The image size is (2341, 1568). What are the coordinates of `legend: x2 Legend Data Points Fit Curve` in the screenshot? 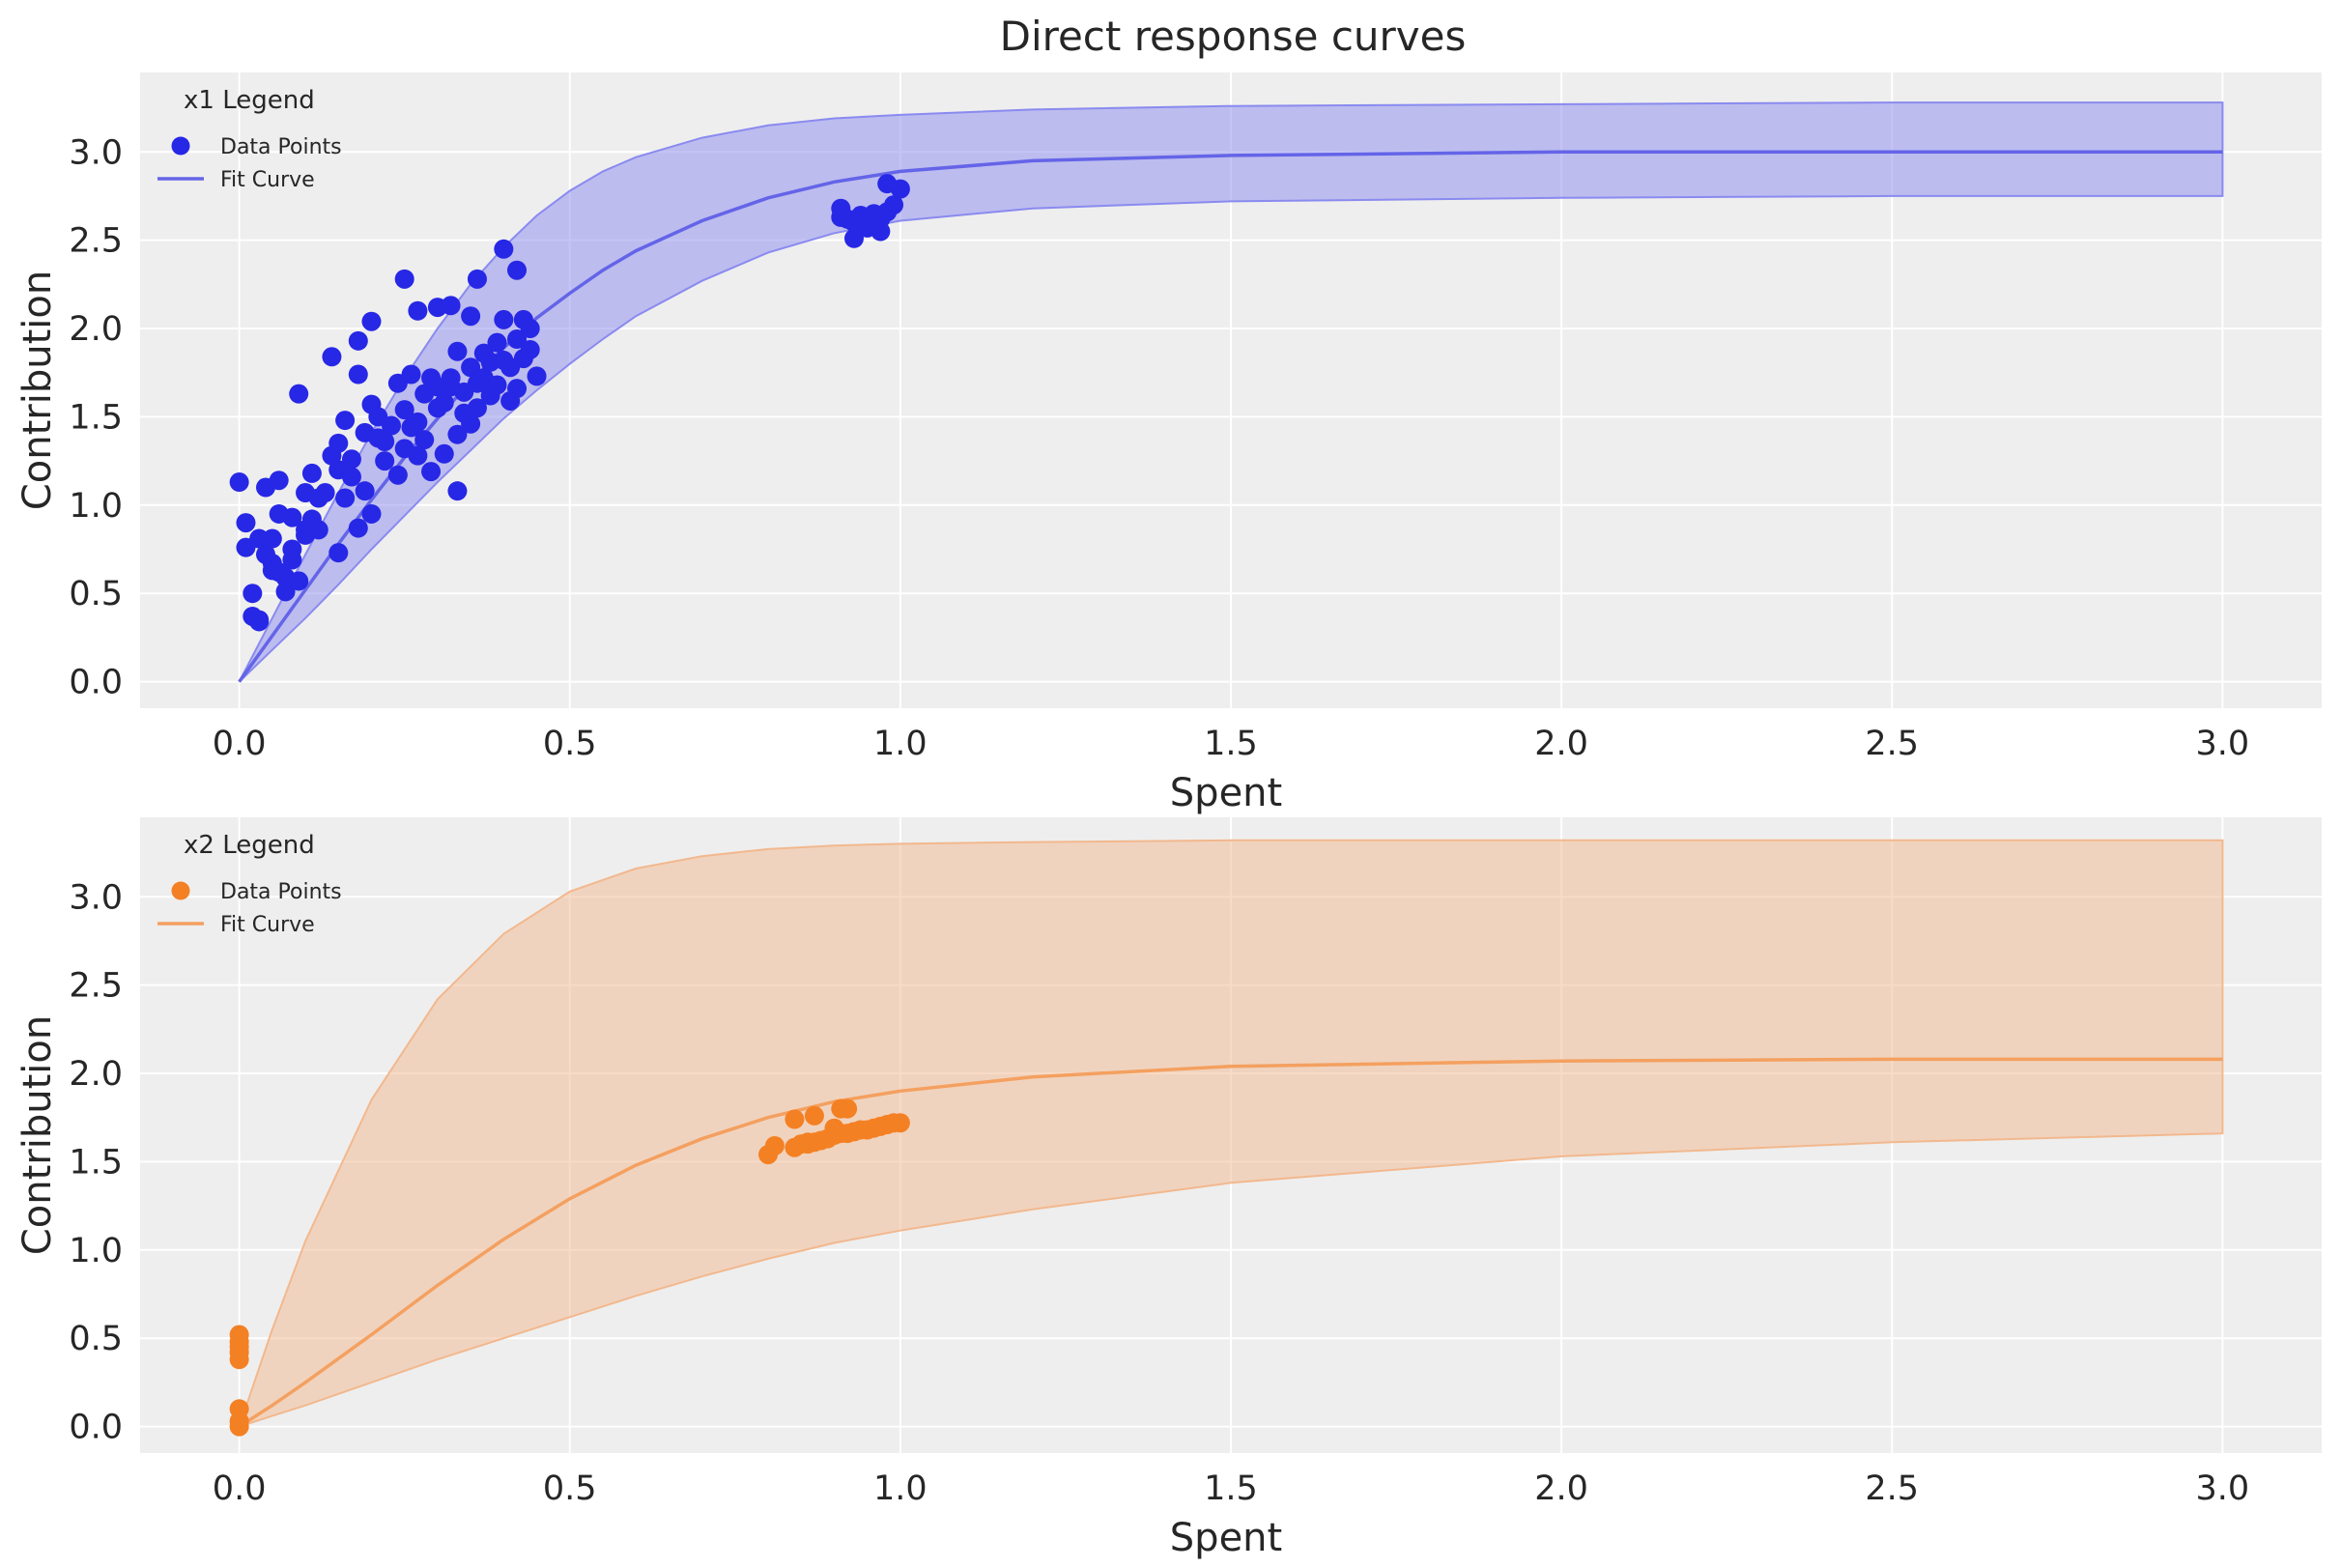 It's located at (250, 884).